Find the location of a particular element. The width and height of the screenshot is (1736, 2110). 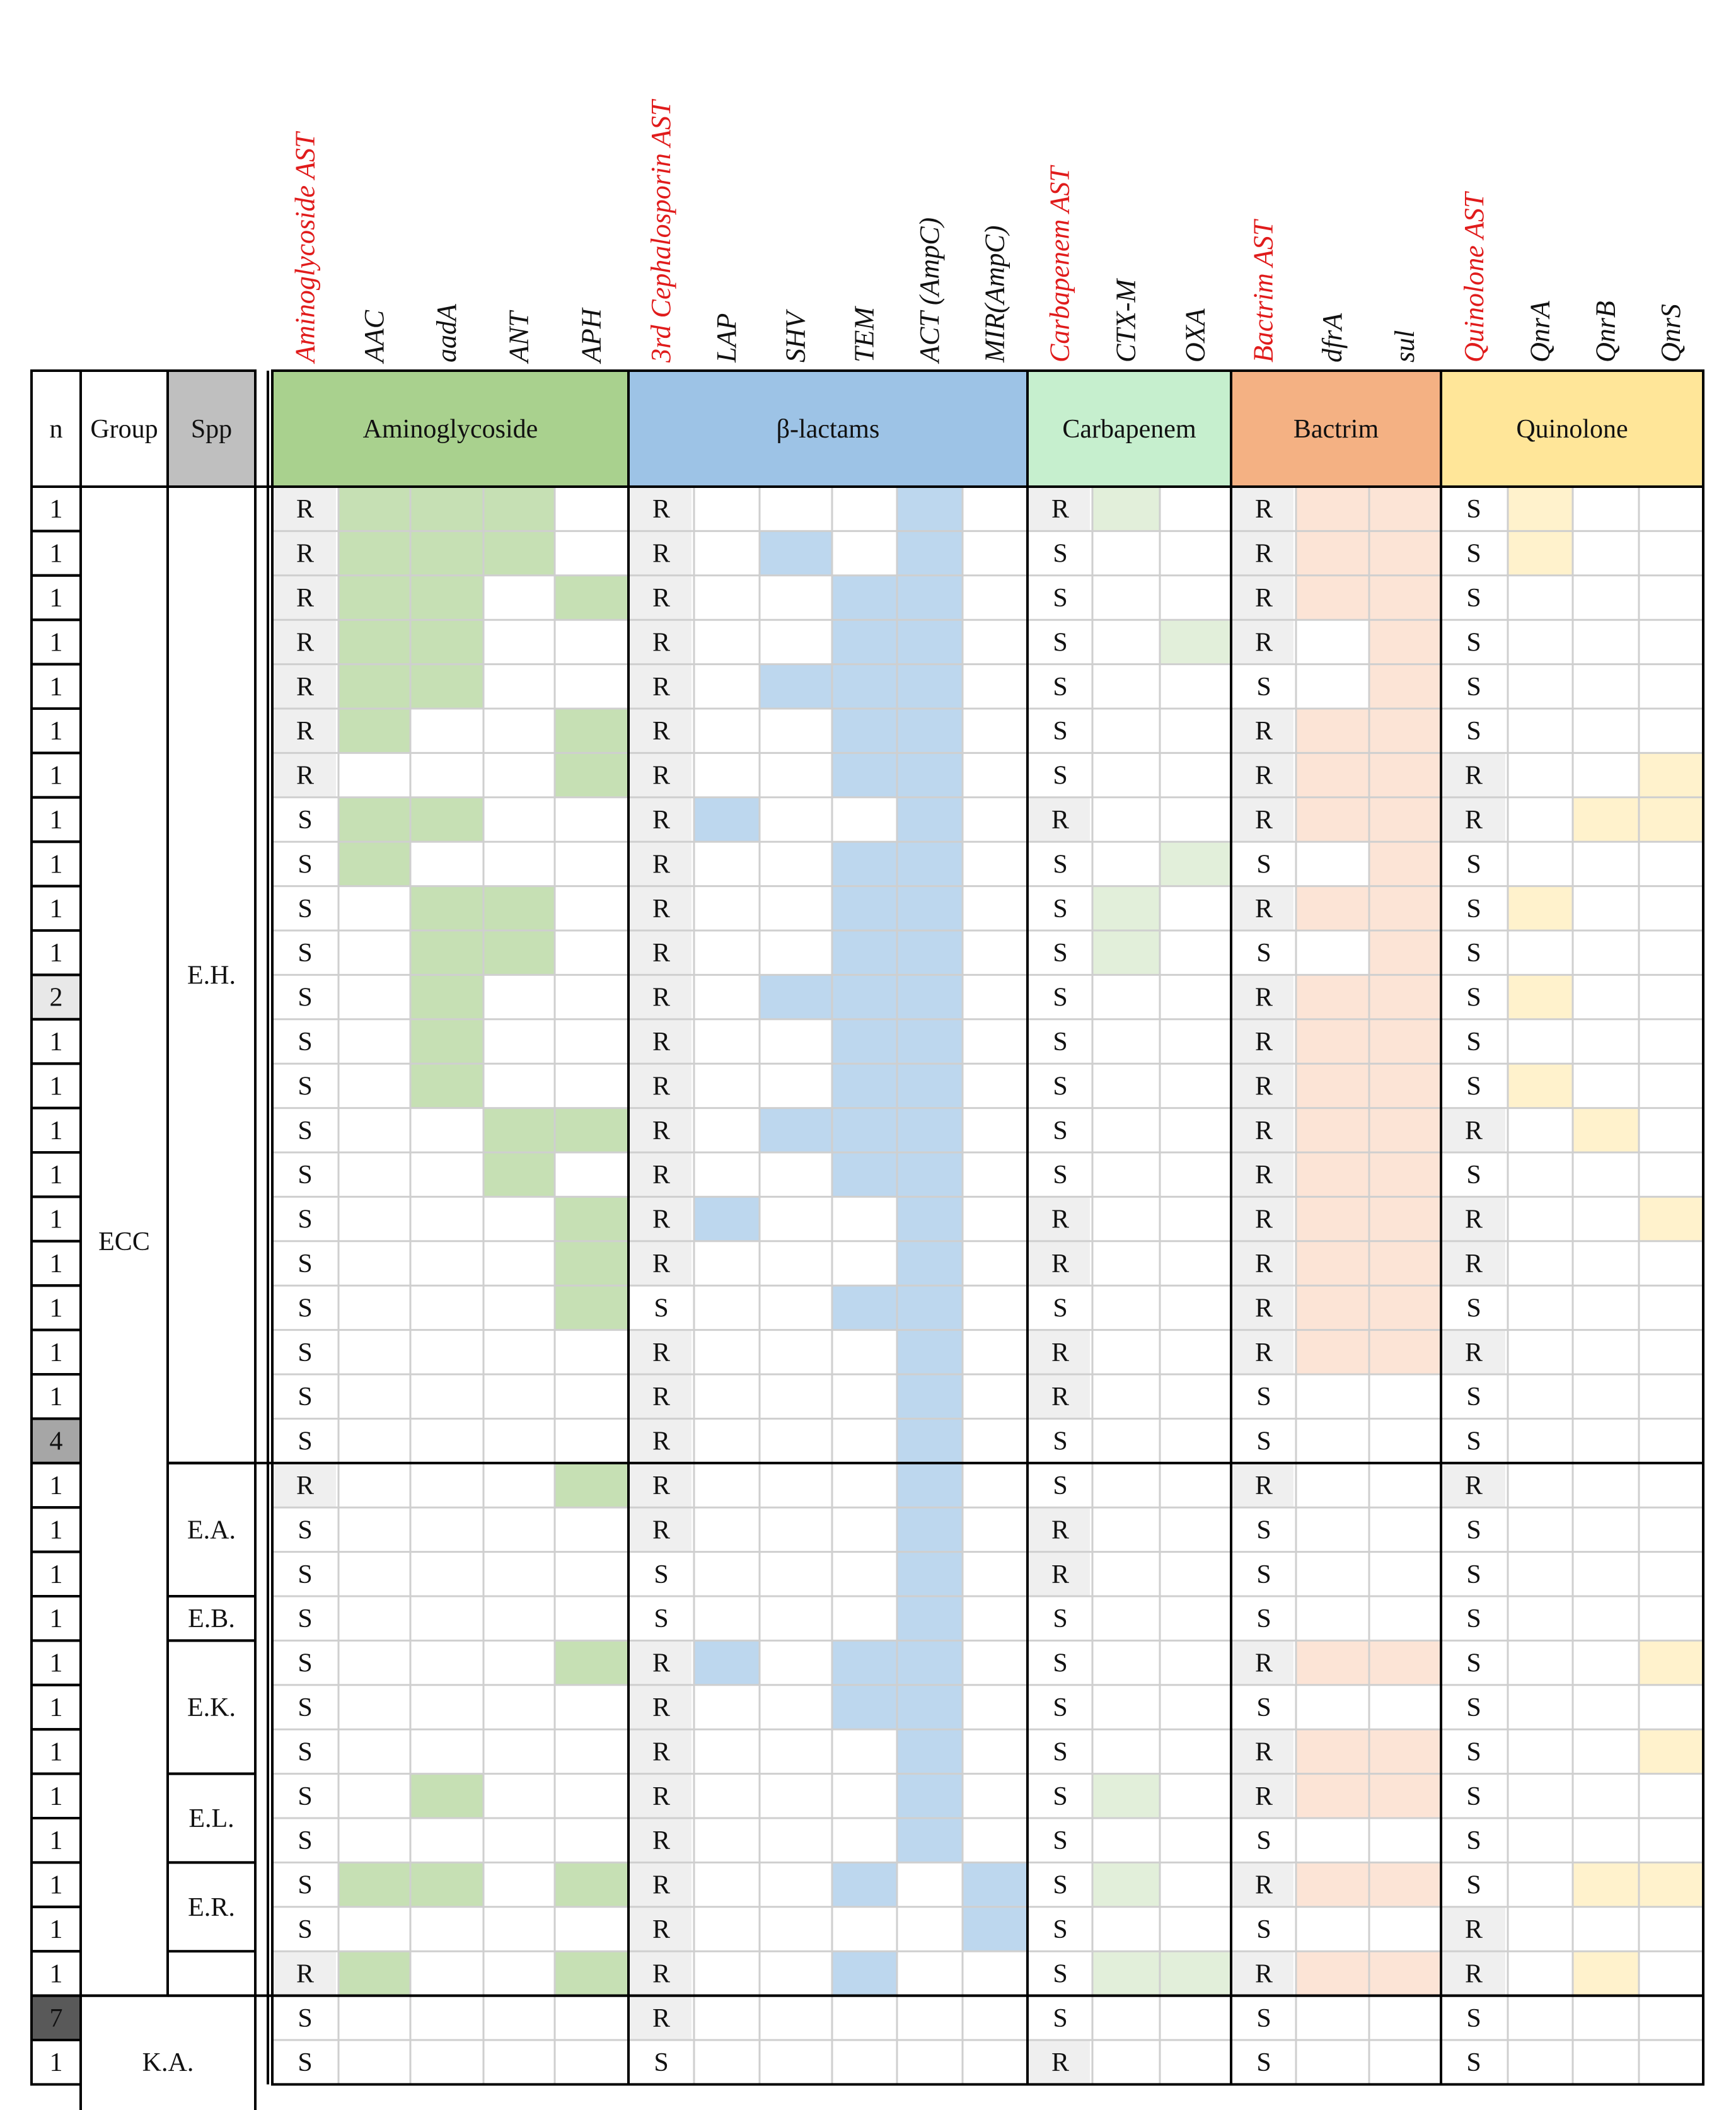

column-label: ANT is located at coordinates (519, 337).